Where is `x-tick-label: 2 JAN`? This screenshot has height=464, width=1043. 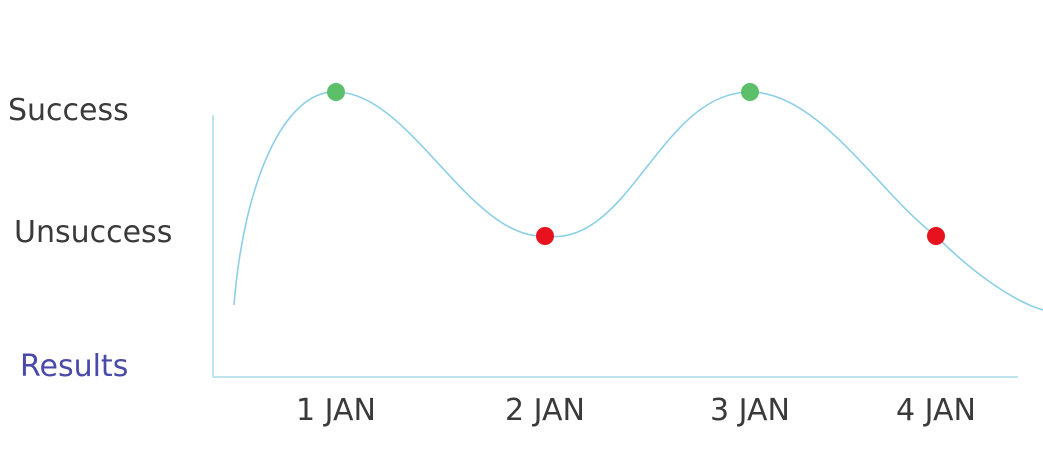
x-tick-label: 2 JAN is located at coordinates (545, 410).